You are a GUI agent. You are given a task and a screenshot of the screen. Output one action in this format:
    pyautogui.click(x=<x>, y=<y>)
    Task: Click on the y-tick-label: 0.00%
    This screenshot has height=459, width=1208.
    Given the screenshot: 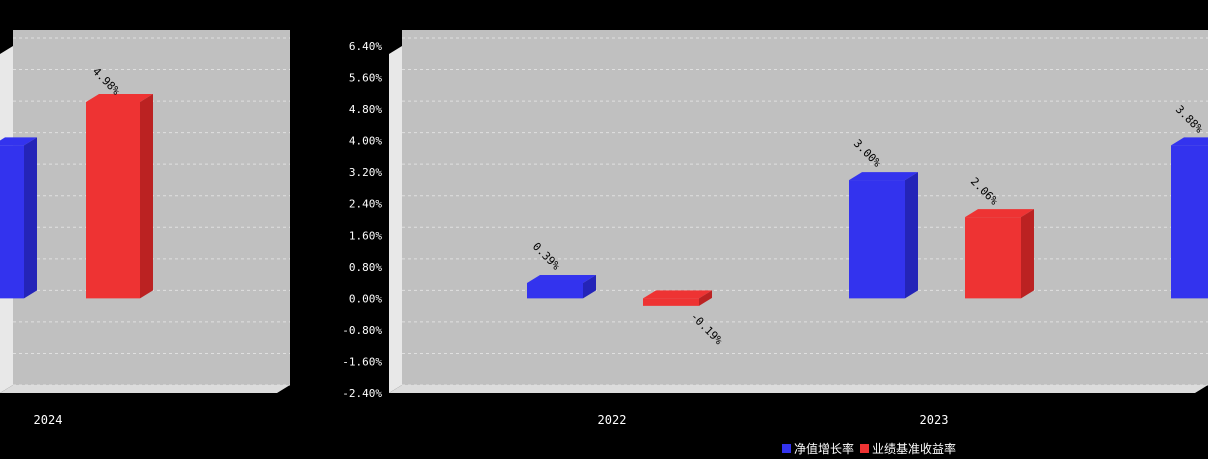 What is the action you would take?
    pyautogui.click(x=365, y=298)
    